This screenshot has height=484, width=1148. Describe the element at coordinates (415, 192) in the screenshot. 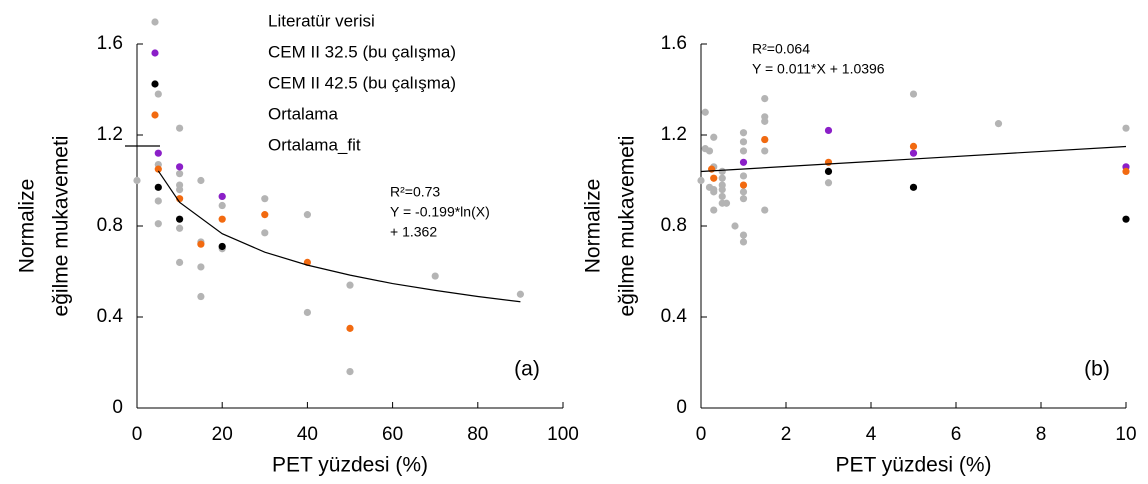

I see `fit-annotation: R²=0.73` at that location.